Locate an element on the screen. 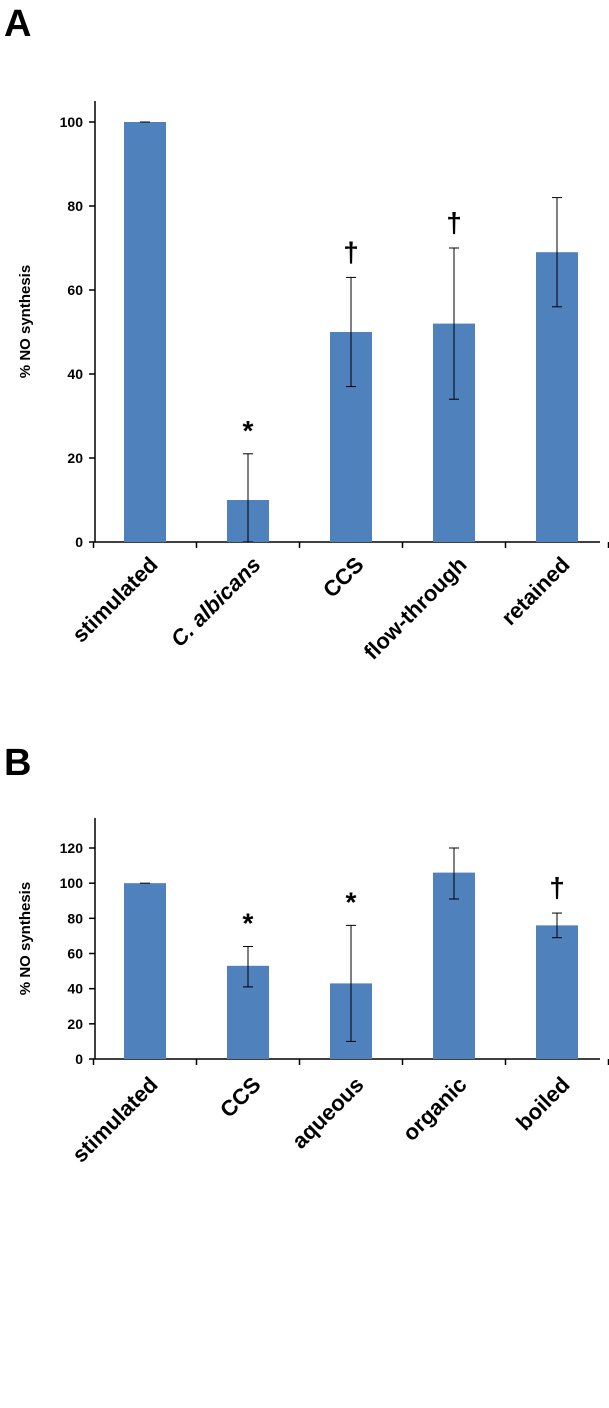 The height and width of the screenshot is (1408, 609). category-label: aqueous is located at coordinates (328, 1113).